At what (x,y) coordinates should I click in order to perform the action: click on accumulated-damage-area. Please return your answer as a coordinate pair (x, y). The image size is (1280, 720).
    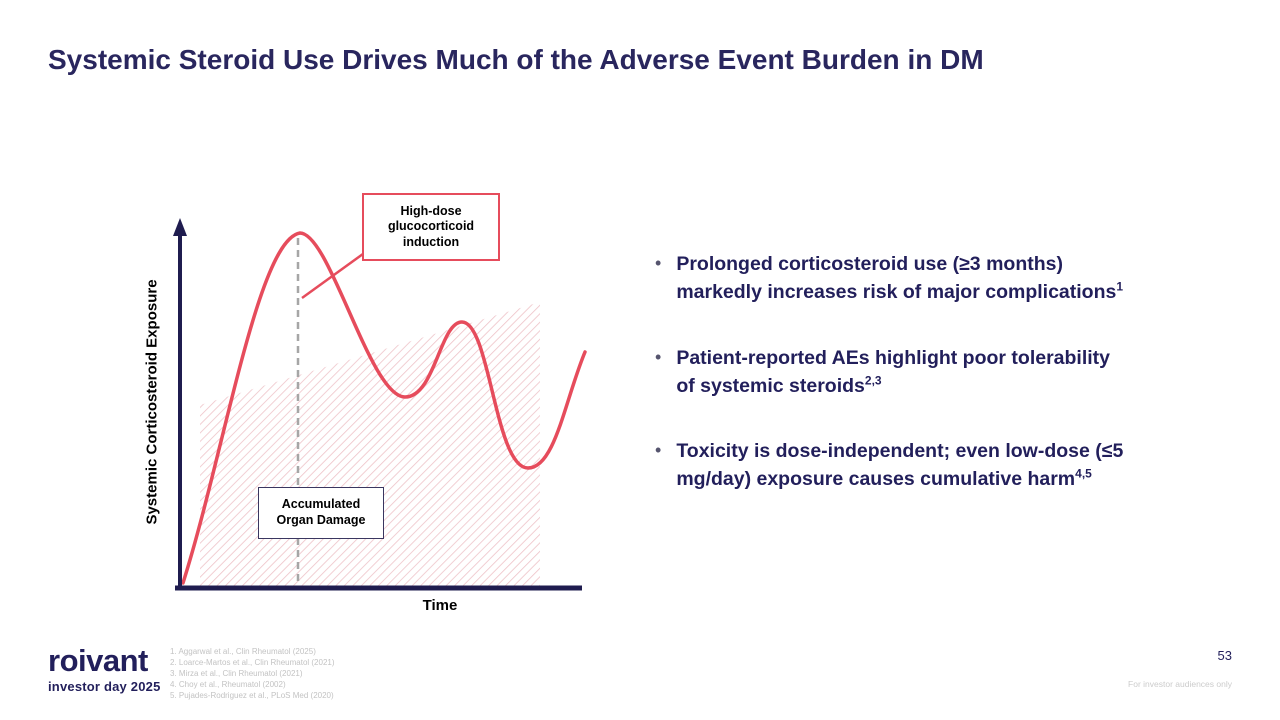
    Looking at the image, I should click on (370, 444).